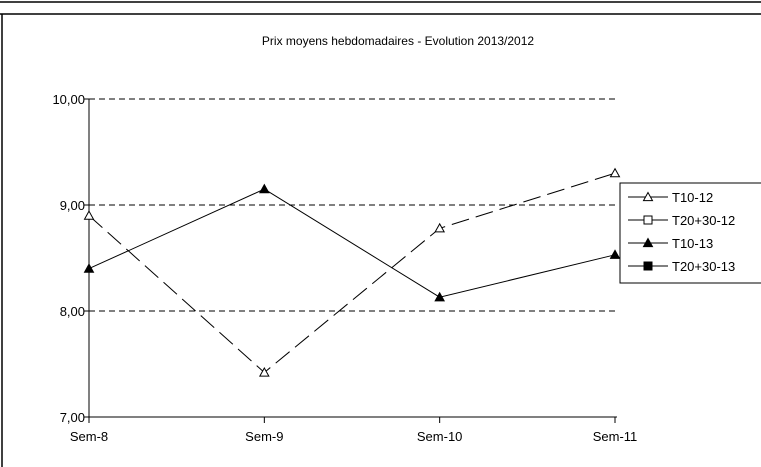 This screenshot has height=467, width=761. Describe the element at coordinates (440, 436) in the screenshot. I see `x-tick-label: Sem-10` at that location.